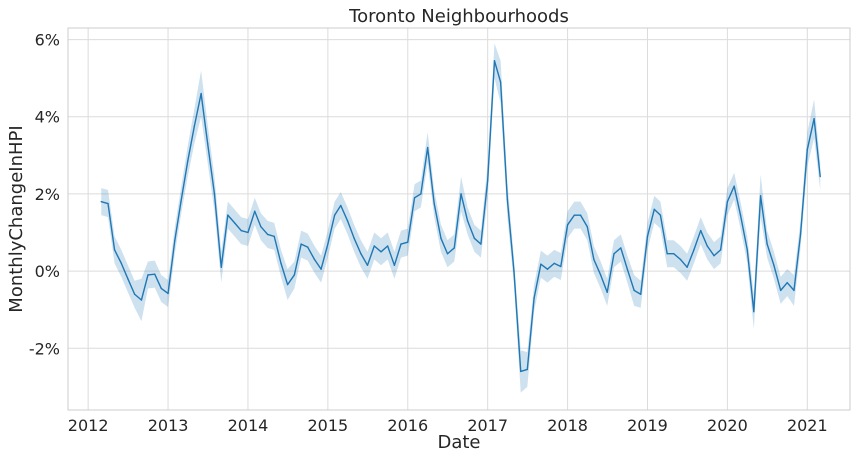 This screenshot has height=460, width=856. I want to click on y-tick-label: 4%, so click(47, 117).